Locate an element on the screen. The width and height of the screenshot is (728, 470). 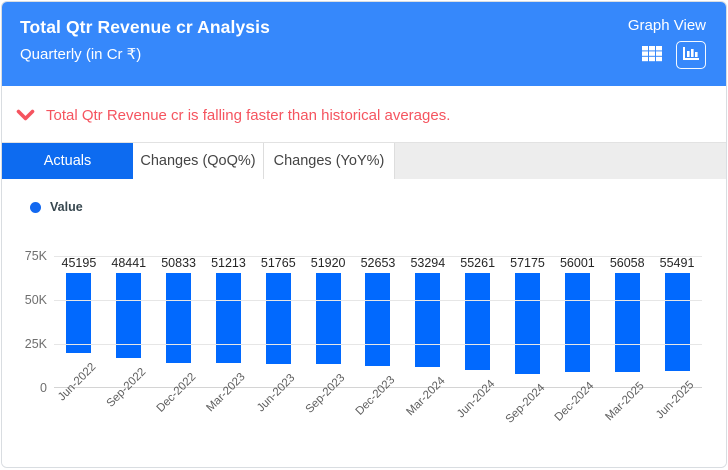
x-tick-label: Jun-2024 is located at coordinates (476, 399).